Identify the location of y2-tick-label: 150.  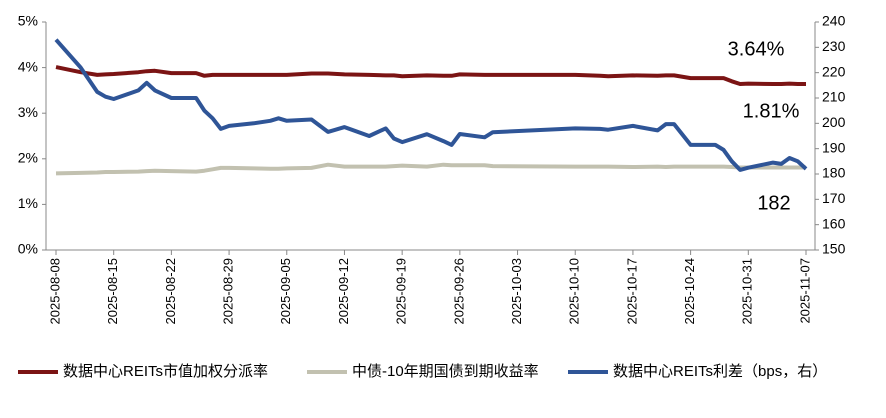
(834, 249).